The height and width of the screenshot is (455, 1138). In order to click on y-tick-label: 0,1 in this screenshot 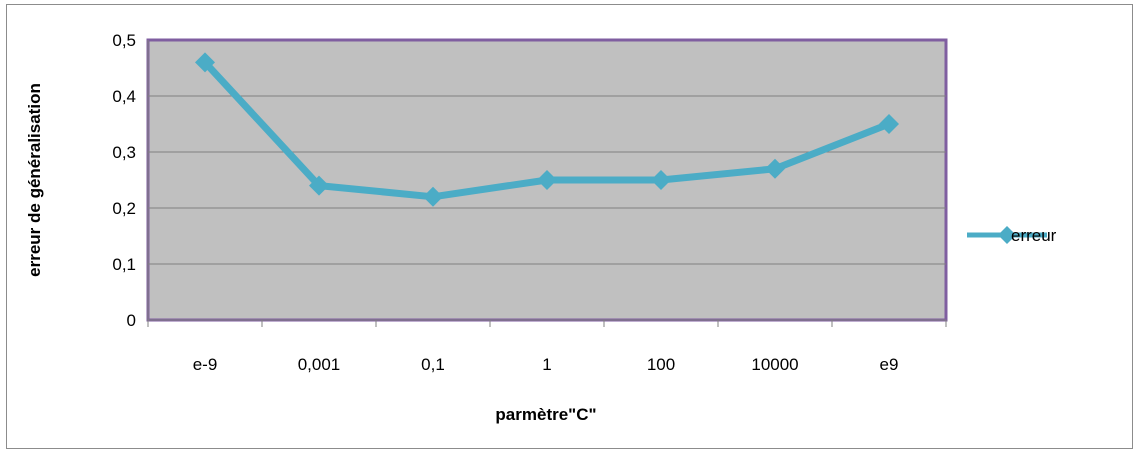, I will do `click(124, 264)`.